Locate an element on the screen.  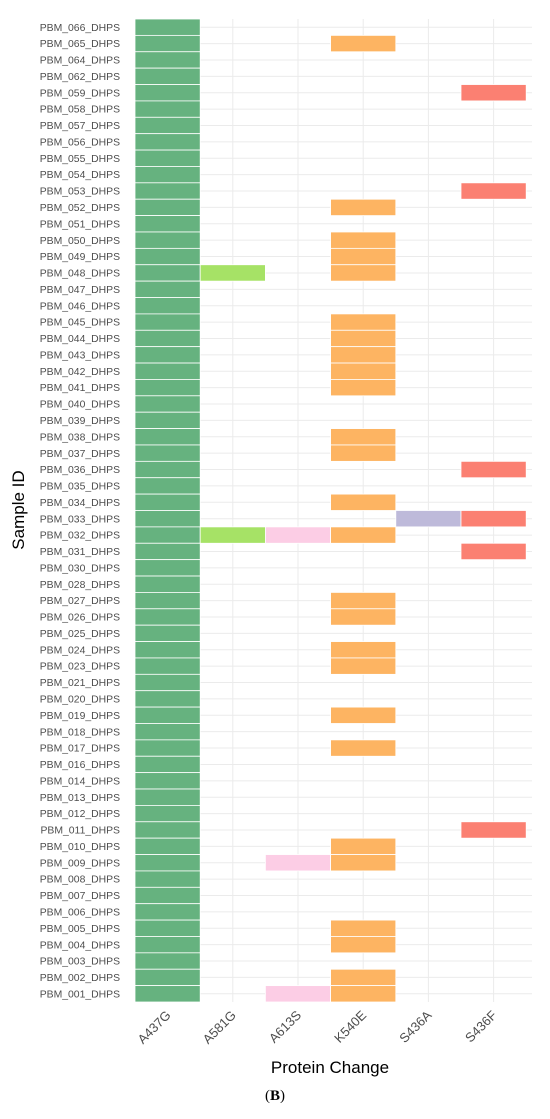
x-tick-label: A437G is located at coordinates (153, 1027).